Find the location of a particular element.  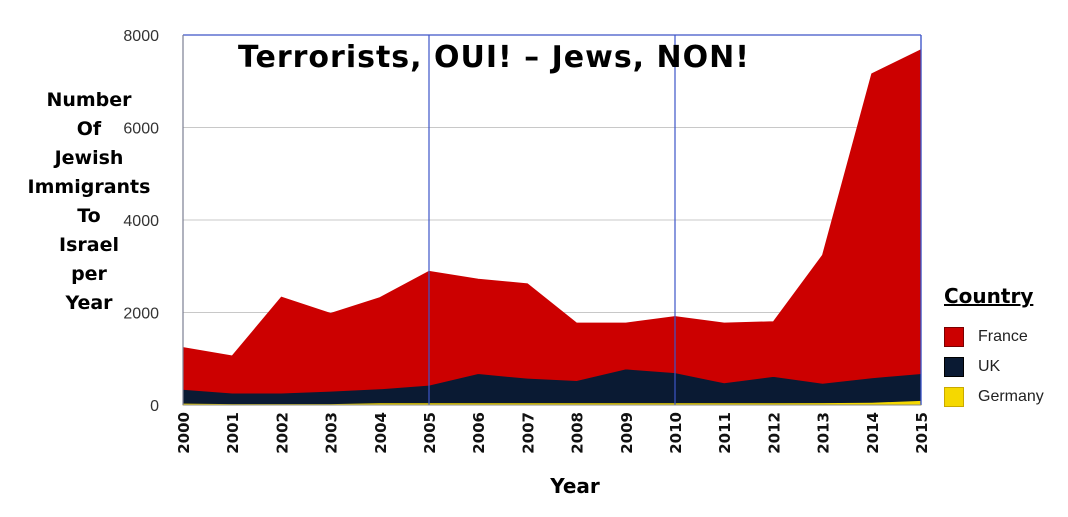

x-tick-label: 2014 is located at coordinates (873, 433).